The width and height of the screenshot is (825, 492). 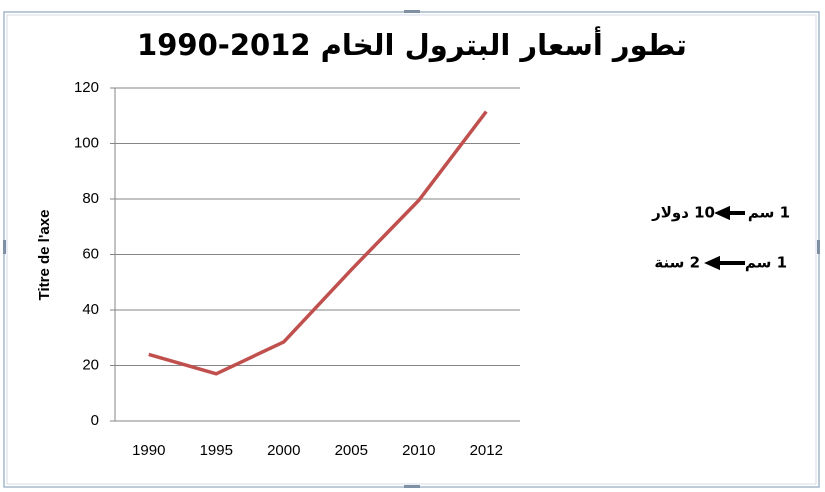 What do you see at coordinates (90, 364) in the screenshot?
I see `y-tick-label: 20` at bounding box center [90, 364].